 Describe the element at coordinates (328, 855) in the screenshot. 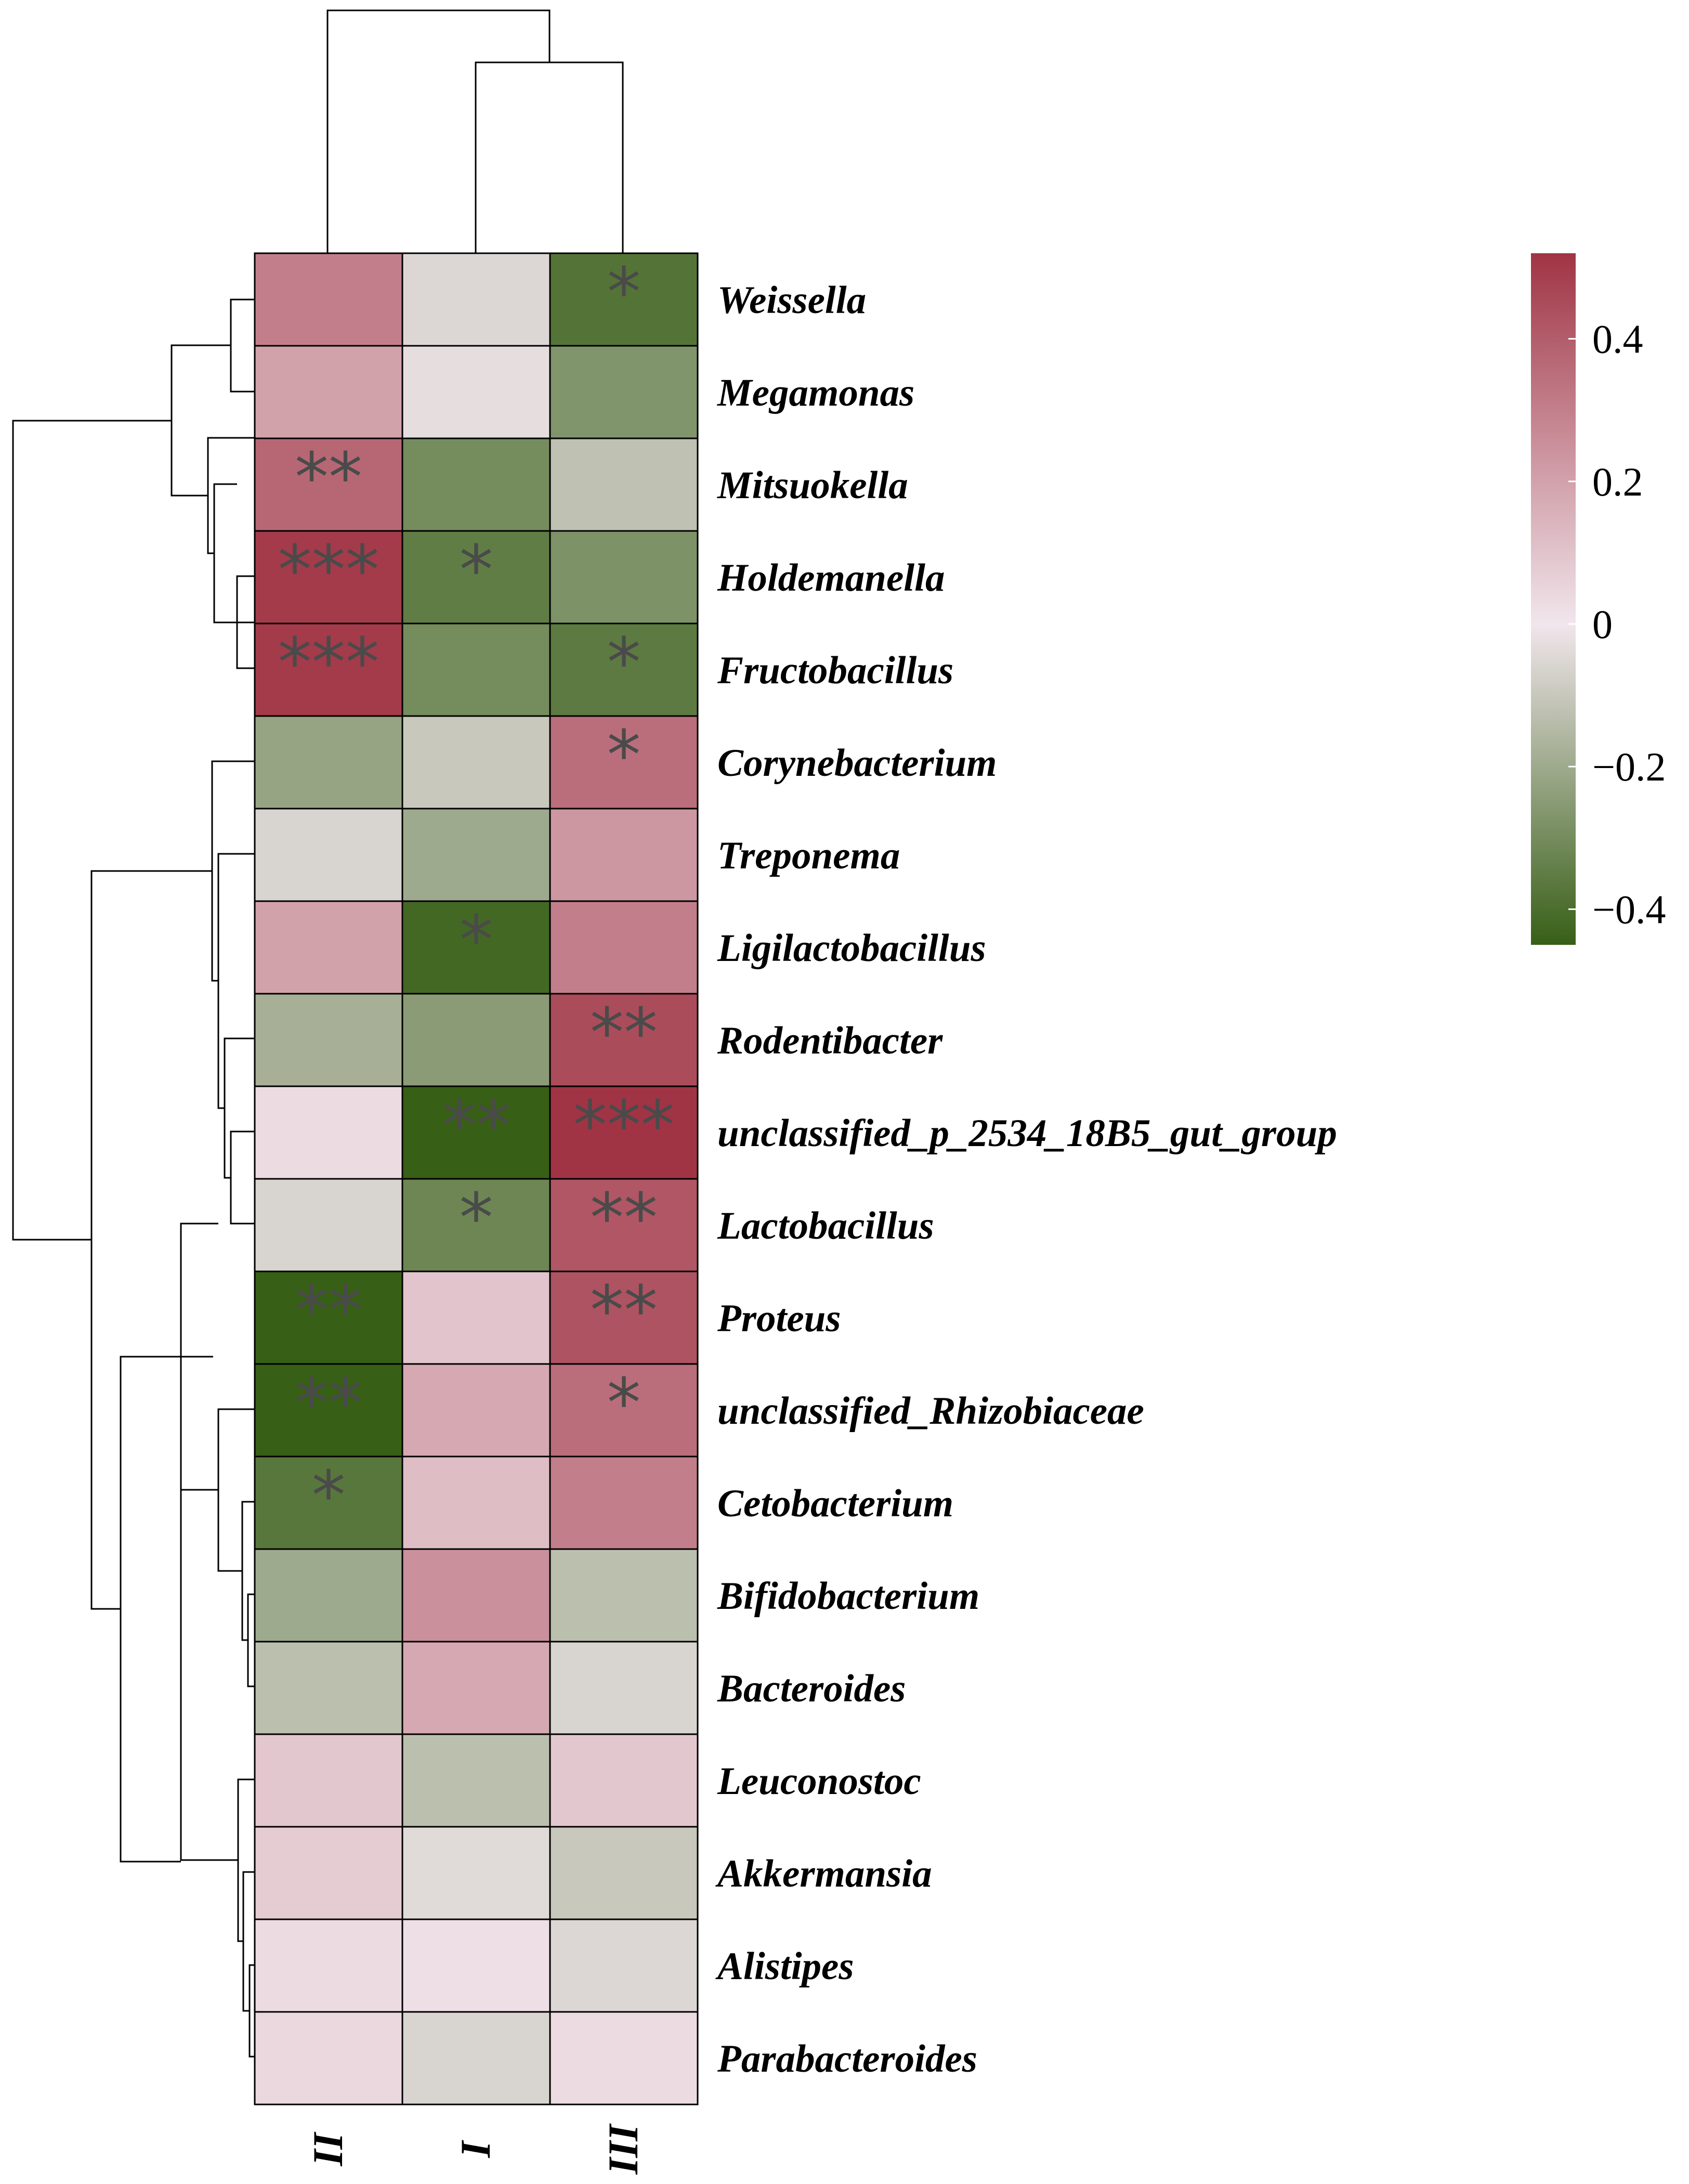

I see `heatmap-cell-treponema-II` at that location.